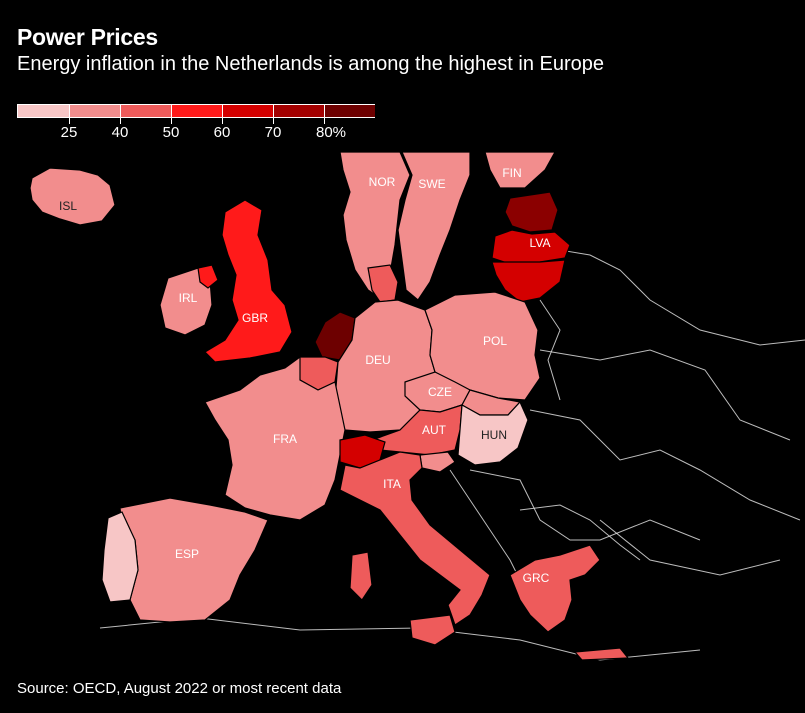 The width and height of the screenshot is (805, 713). I want to click on label-ita: ITA, so click(392, 484).